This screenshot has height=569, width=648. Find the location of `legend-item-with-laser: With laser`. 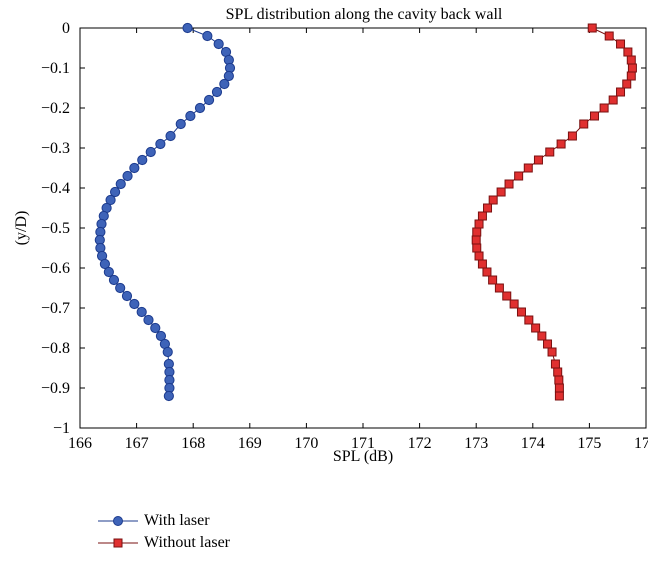

legend-item-with-laser: With laser is located at coordinates (164, 521).